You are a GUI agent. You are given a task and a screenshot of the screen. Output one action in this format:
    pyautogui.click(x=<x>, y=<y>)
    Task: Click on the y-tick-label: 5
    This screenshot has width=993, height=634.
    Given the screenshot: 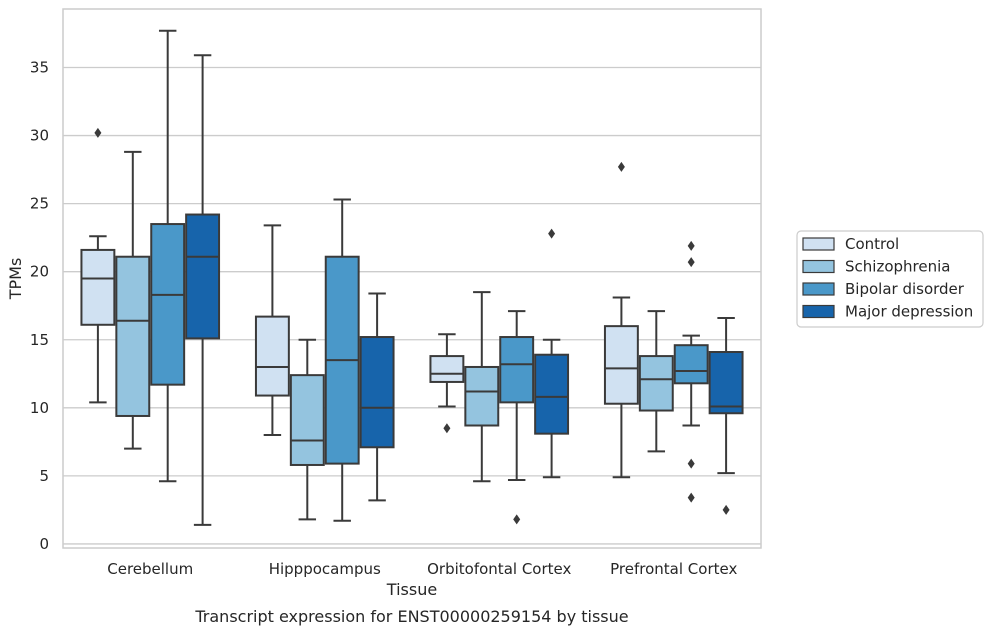 What is the action you would take?
    pyautogui.click(x=44, y=476)
    